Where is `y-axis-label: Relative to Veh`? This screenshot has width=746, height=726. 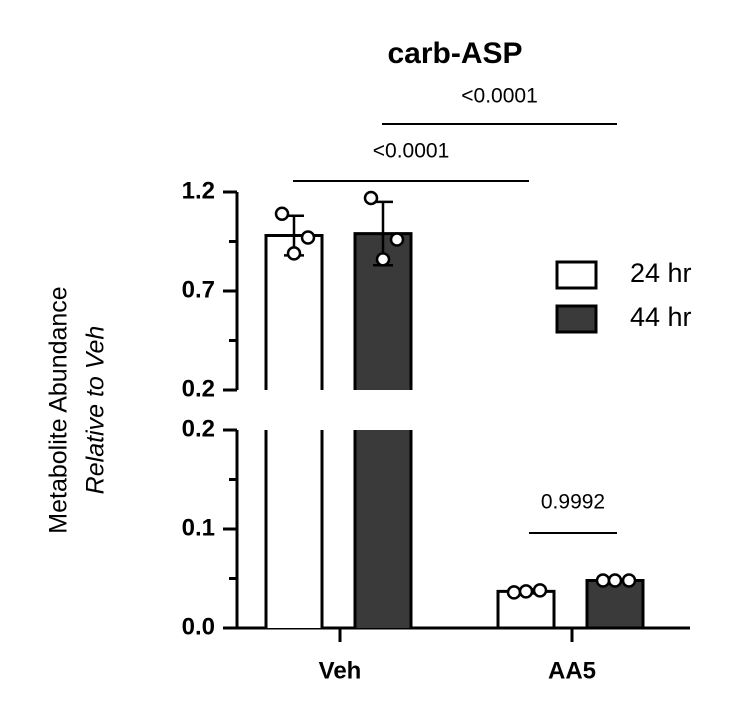
y-axis-label: Relative to Veh is located at coordinates (96, 410).